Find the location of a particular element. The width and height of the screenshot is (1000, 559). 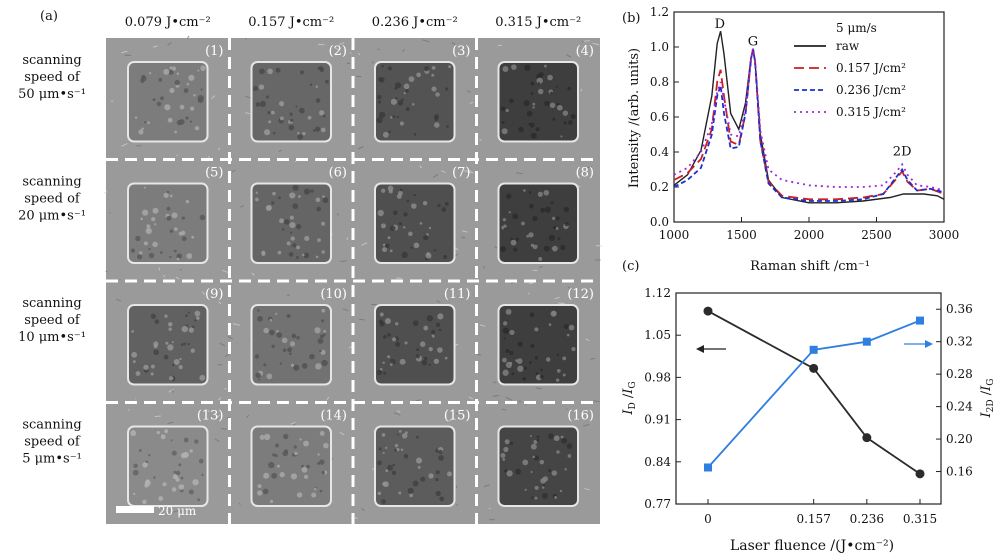

legend-entry: 0.236 J/cm² is located at coordinates (871, 90).